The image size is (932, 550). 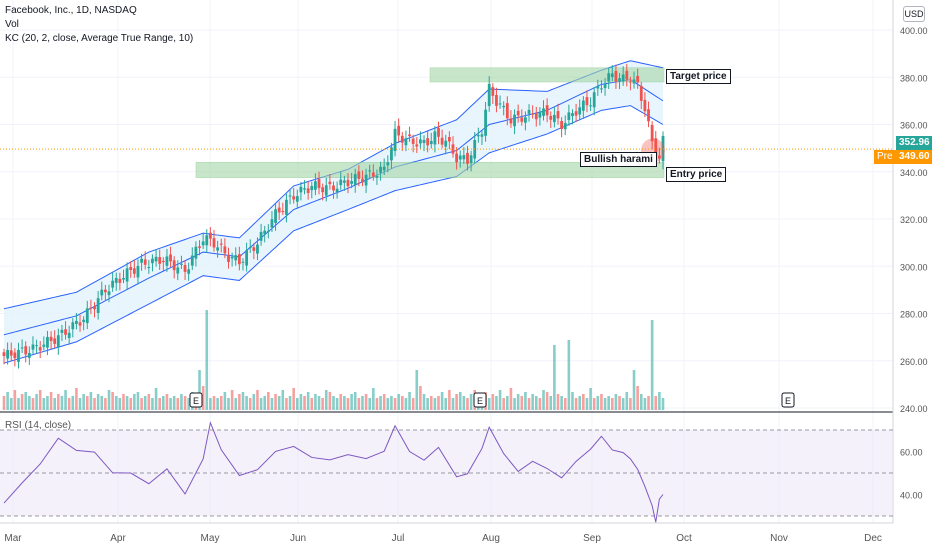 I want to click on price-tick-label: 400.00, so click(x=914, y=31).